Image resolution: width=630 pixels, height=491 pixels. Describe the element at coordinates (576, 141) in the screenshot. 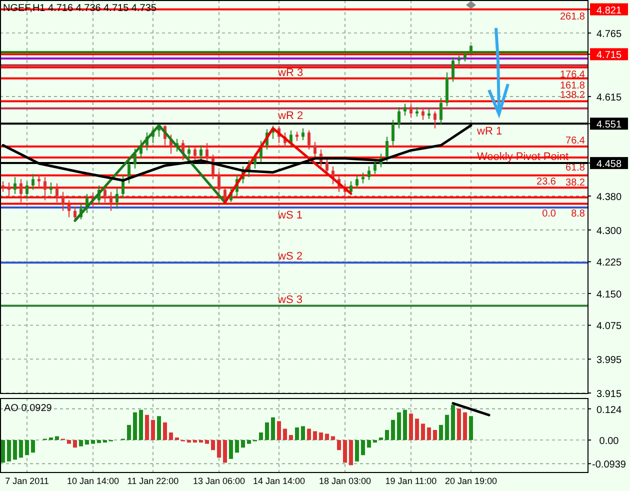

I see `annotation: 76.4` at that location.